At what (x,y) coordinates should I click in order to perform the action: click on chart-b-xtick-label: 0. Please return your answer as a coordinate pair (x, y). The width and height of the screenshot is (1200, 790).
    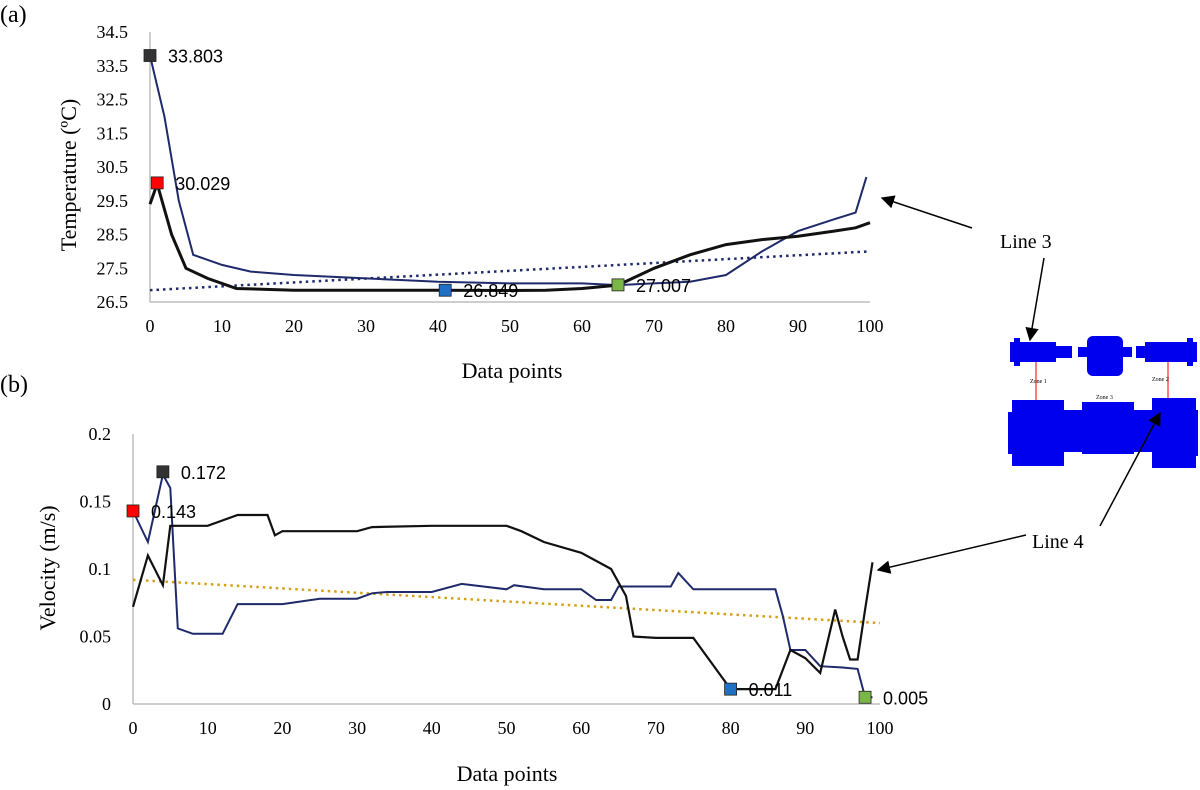
    Looking at the image, I should click on (133, 728).